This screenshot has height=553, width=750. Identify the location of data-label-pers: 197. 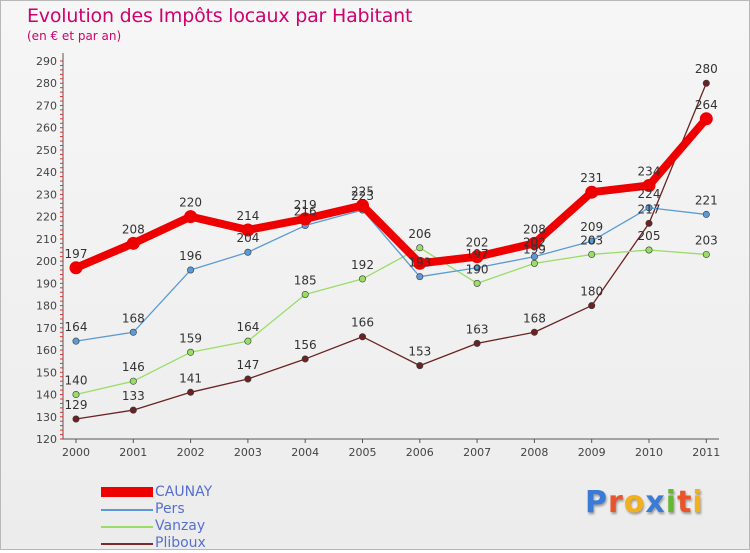
(477, 254).